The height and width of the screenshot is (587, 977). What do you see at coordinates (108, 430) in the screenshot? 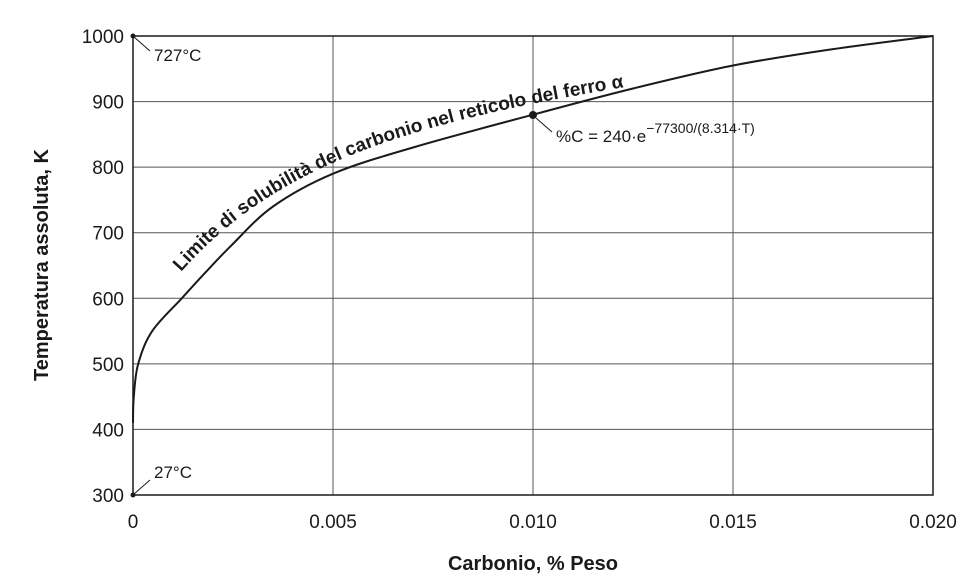
I see `y-tick-label: 400` at bounding box center [108, 430].